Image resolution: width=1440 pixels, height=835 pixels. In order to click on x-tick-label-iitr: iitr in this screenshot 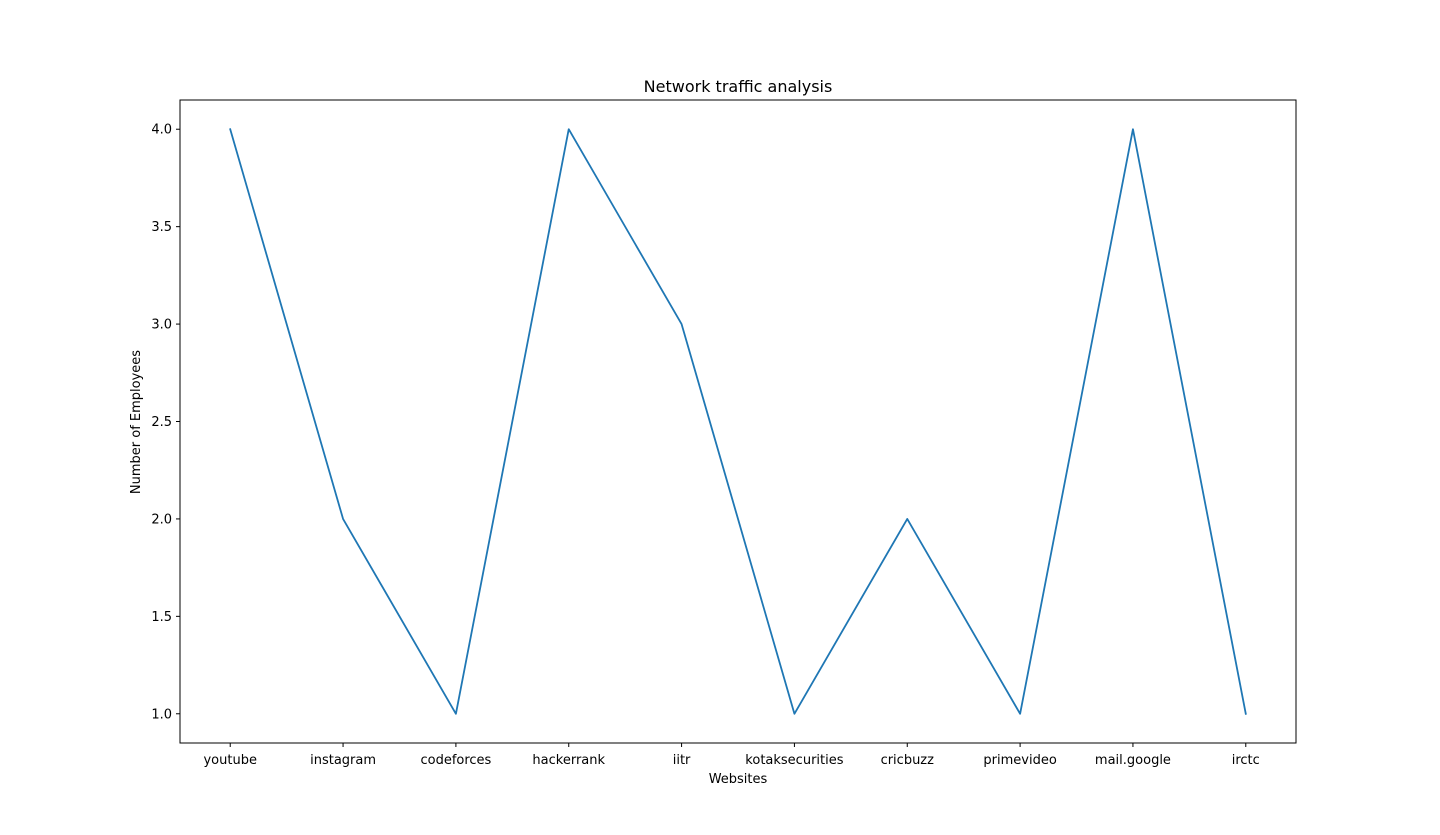, I will do `click(682, 760)`.